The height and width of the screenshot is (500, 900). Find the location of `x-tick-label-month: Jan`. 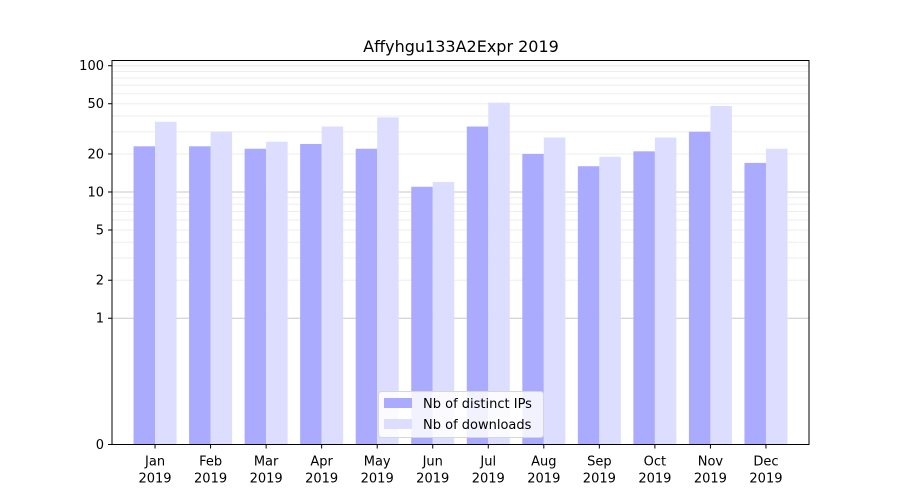

x-tick-label-month: Jan is located at coordinates (154, 462).